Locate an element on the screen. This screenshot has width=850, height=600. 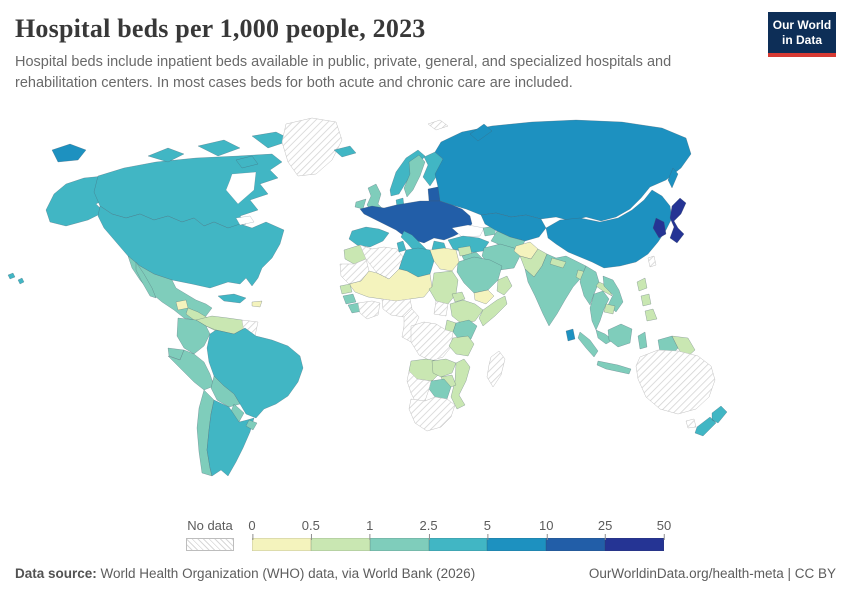
country-cambodia is located at coordinates (609, 309).